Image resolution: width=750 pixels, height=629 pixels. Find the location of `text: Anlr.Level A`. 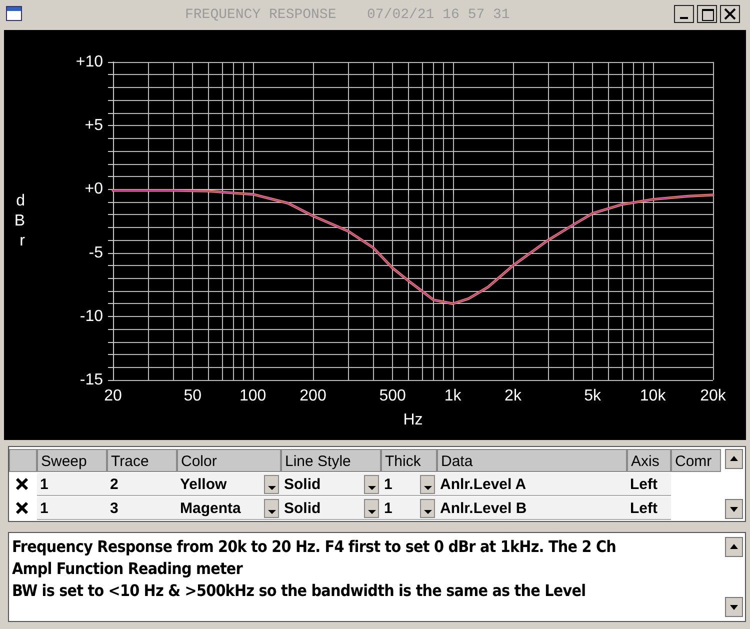

text: Anlr.Level A is located at coordinates (532, 484).